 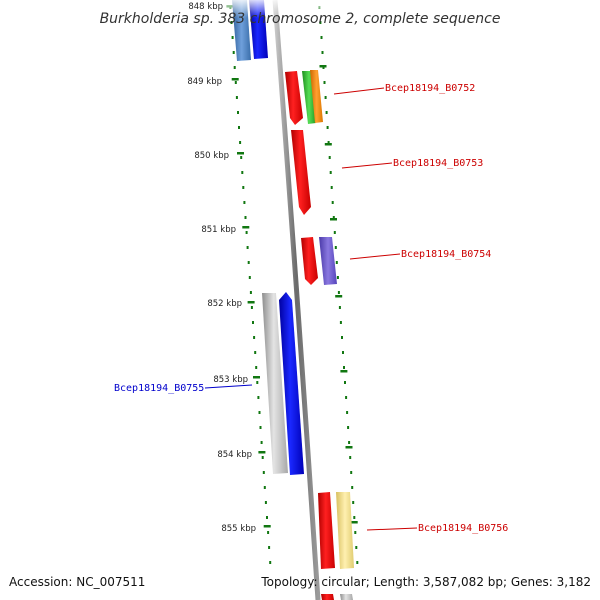 I want to click on leader-line-b0752, so click(x=359, y=91).